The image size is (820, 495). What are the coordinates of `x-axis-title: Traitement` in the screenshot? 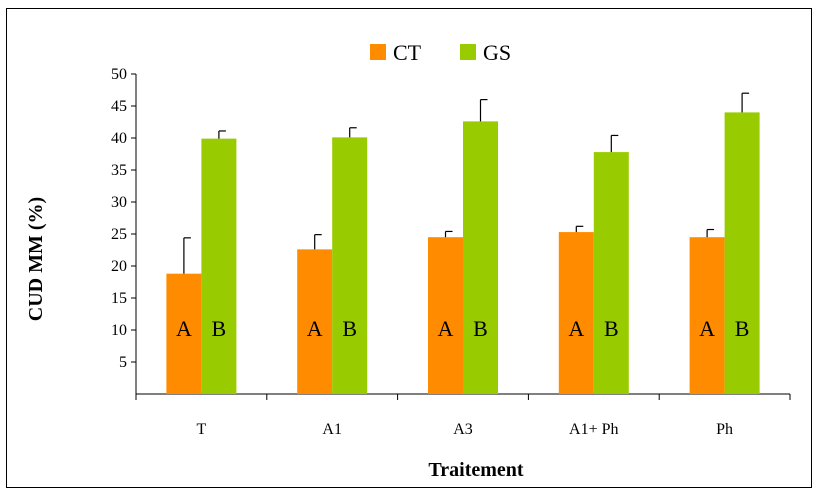 It's located at (475, 470).